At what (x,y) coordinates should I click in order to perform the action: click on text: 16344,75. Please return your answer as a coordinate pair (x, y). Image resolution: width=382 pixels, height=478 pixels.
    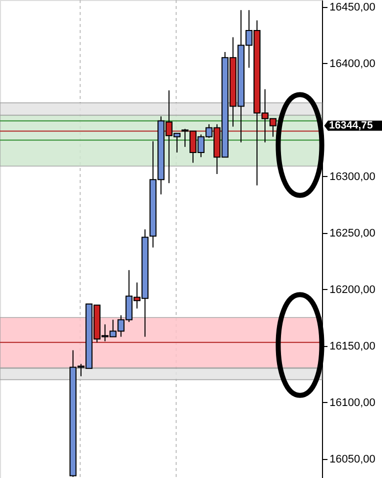
    Looking at the image, I should click on (351, 126).